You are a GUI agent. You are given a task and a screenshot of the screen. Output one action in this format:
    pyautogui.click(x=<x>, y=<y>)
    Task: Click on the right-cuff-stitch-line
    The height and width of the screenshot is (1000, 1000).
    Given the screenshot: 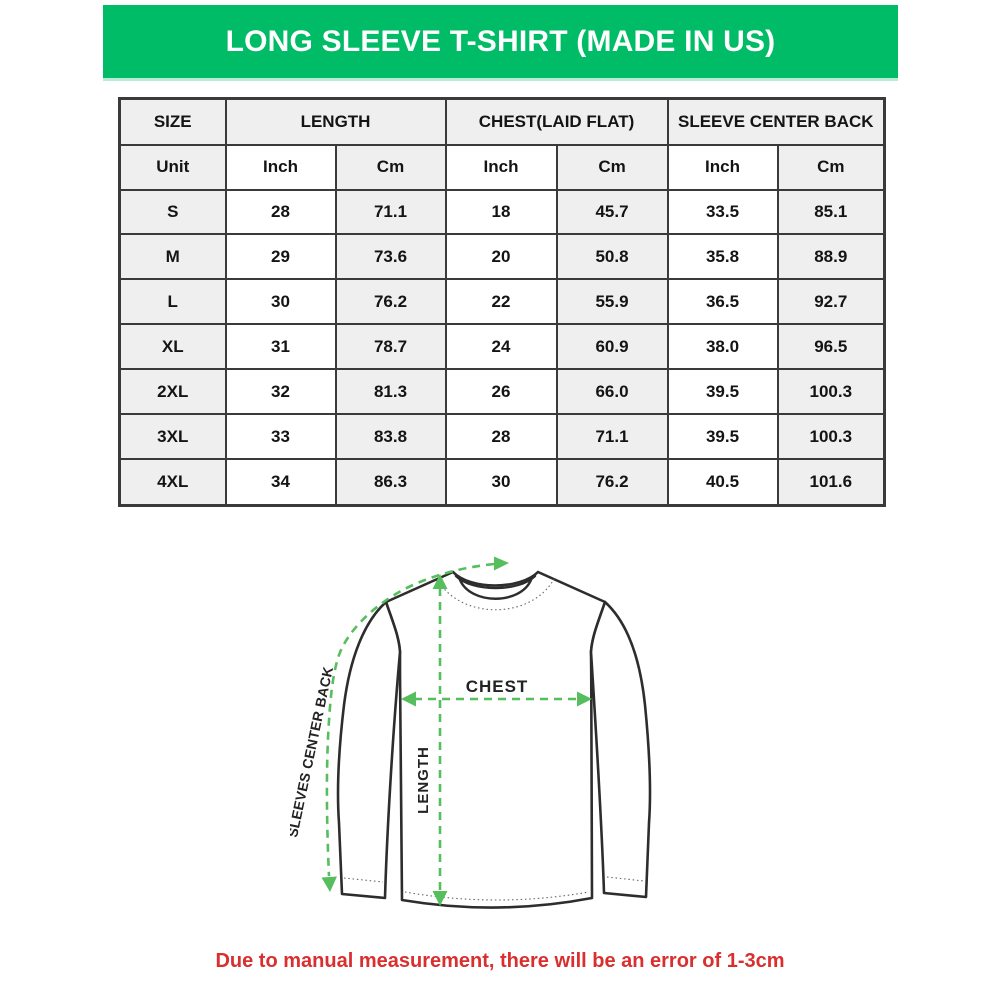 What is the action you would take?
    pyautogui.click(x=625, y=879)
    